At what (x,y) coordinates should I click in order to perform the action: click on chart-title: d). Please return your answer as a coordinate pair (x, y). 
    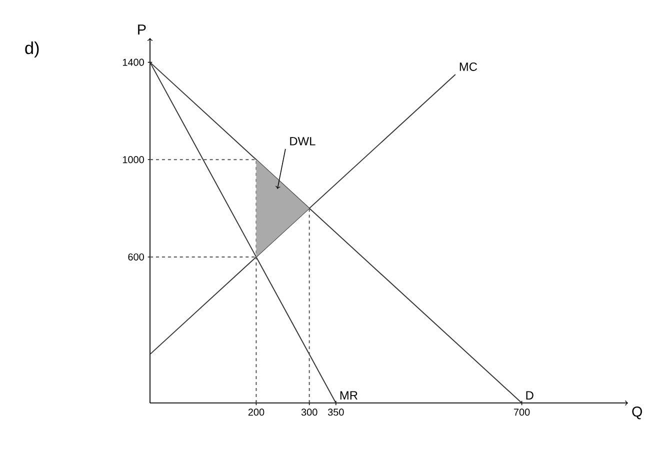
    Looking at the image, I should click on (32, 49).